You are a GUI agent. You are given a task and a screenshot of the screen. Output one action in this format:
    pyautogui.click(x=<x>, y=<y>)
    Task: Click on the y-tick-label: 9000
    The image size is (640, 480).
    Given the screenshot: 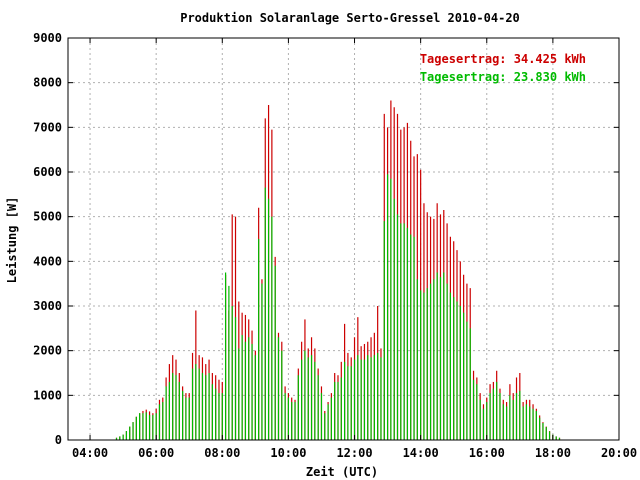 What is the action you would take?
    pyautogui.click(x=47, y=38)
    